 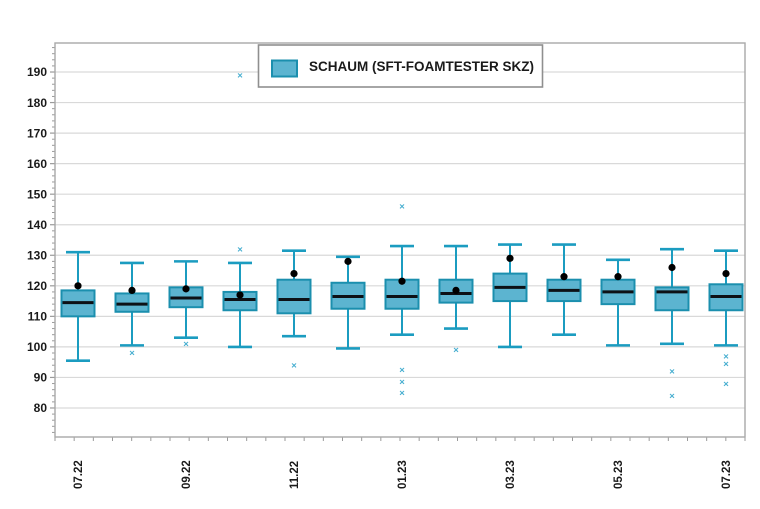 I want to click on x-tick-label: 05.23, so click(x=619, y=474).